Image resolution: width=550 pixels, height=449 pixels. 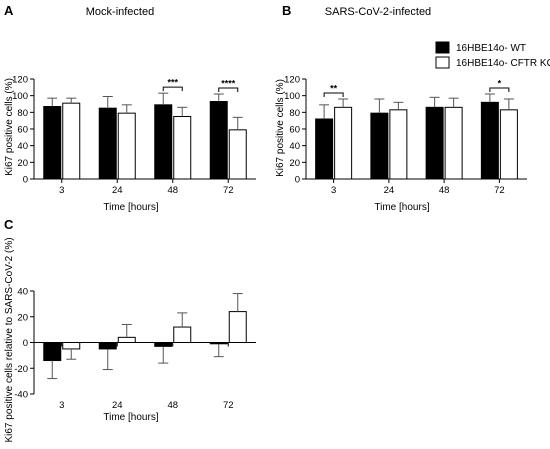 I want to click on panel-b-xtick-label: 48, so click(x=444, y=190).